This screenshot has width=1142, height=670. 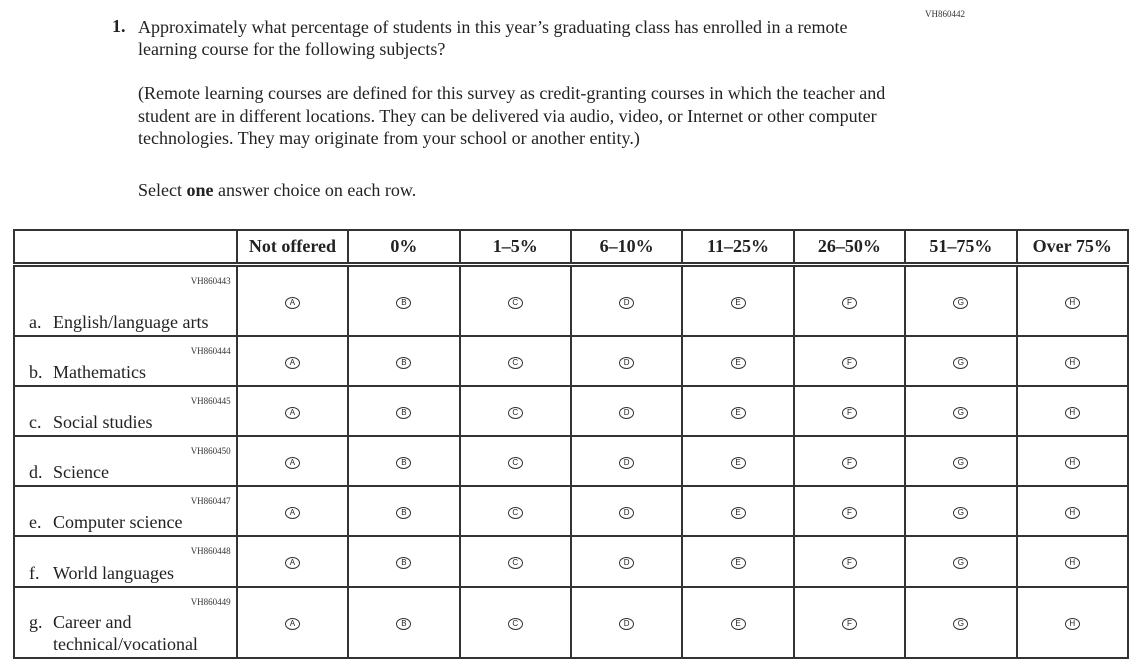 What do you see at coordinates (292, 248) in the screenshot?
I see `column-header: Not offered` at bounding box center [292, 248].